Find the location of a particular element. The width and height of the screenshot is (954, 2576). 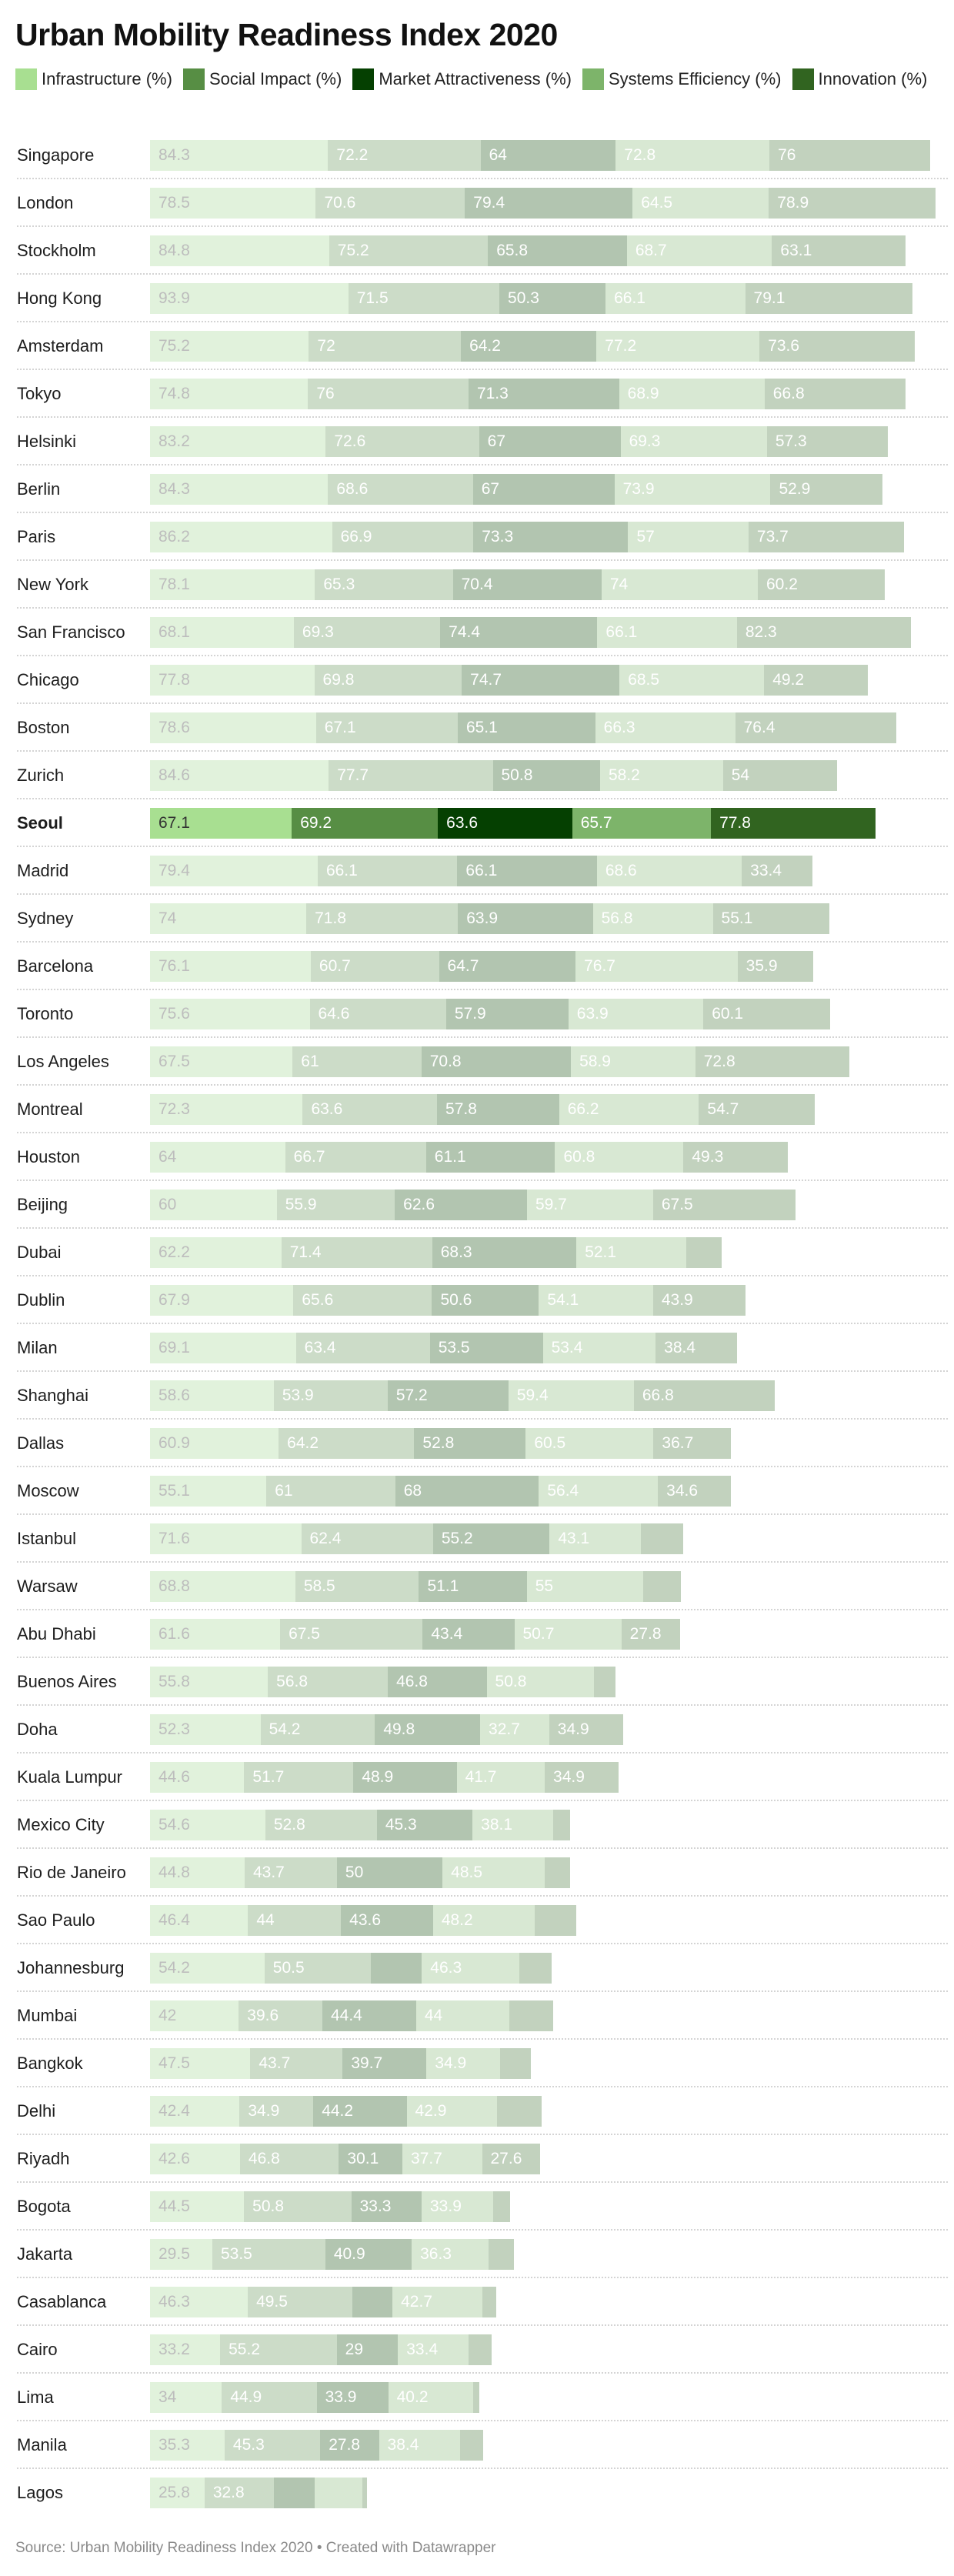

bar-segment-innovation: 54 is located at coordinates (779, 776).